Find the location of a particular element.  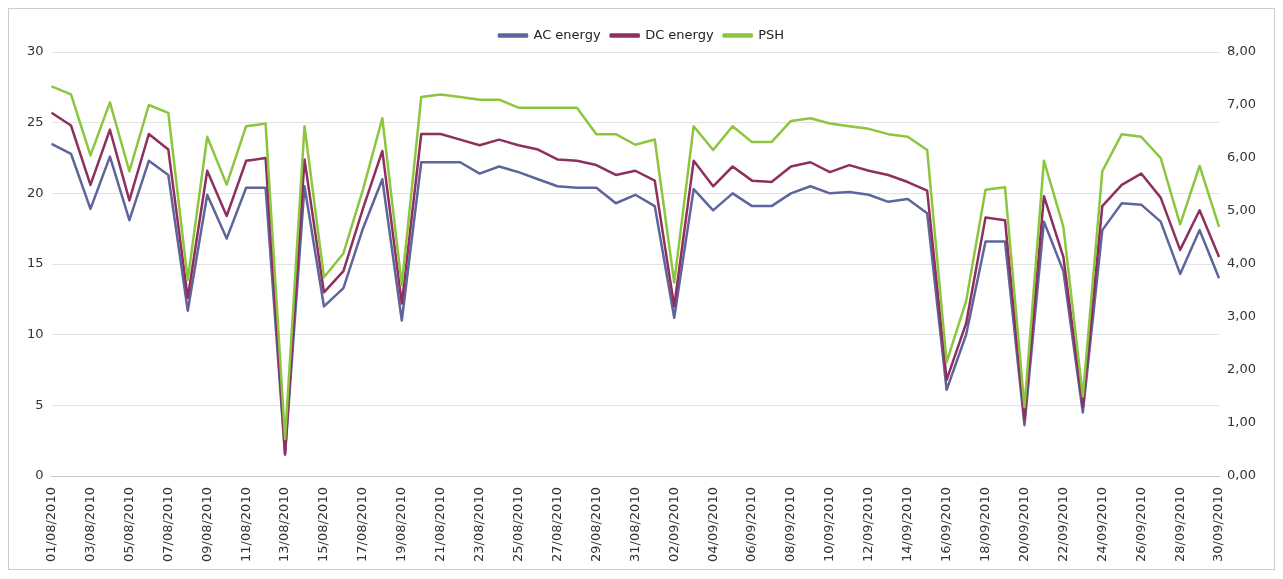

x-tick-label: 16/09/2010 is located at coordinates (946, 525).